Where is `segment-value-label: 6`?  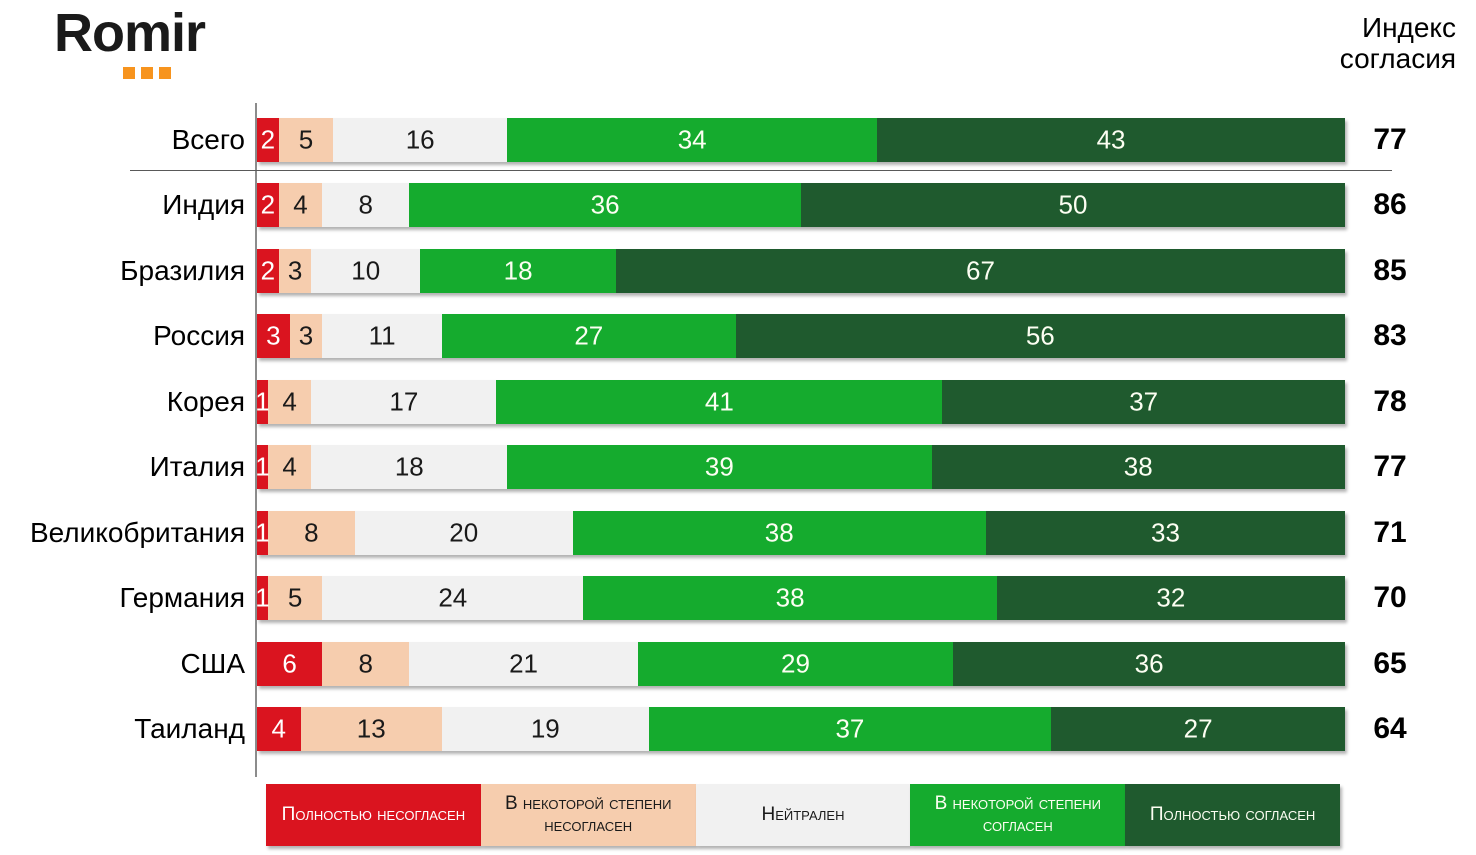 segment-value-label: 6 is located at coordinates (289, 663).